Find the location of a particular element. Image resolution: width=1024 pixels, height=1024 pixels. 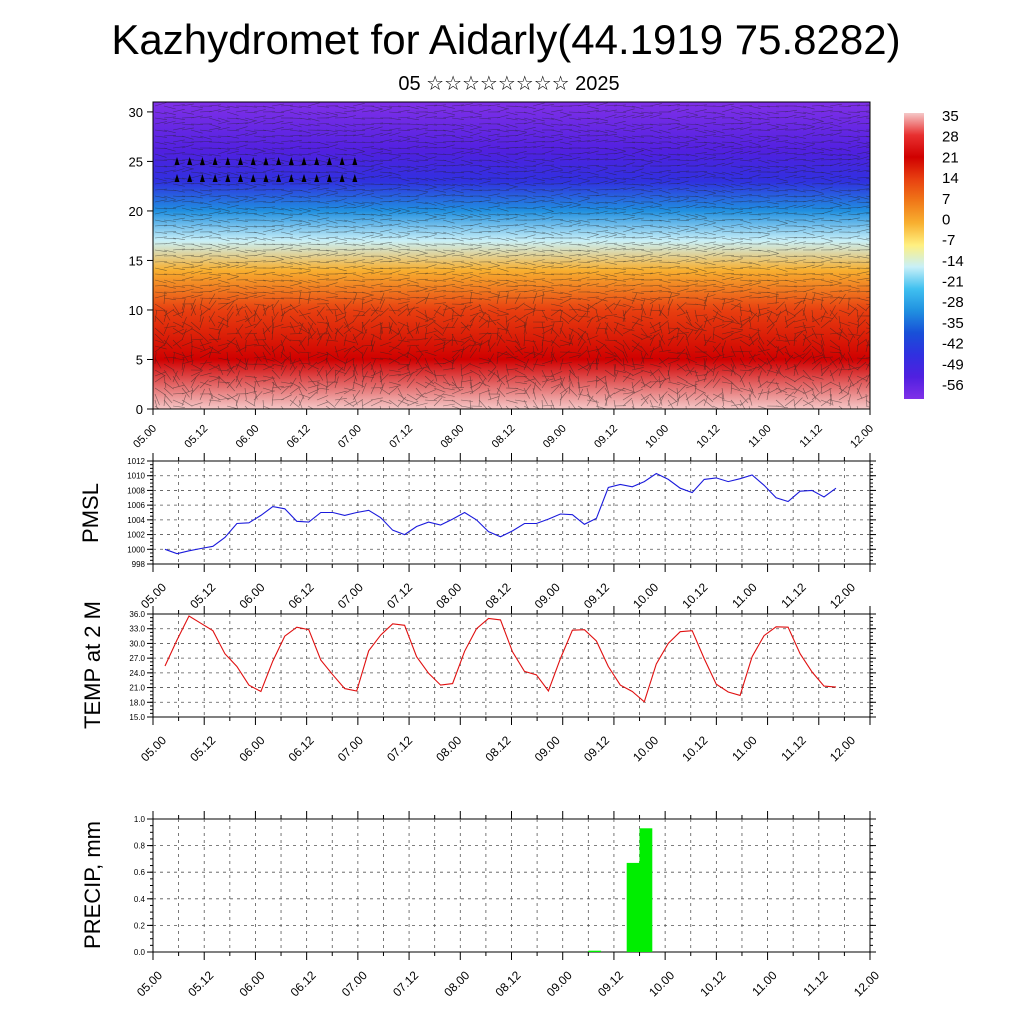

y-tick-label: 0 is located at coordinates (139, 409).